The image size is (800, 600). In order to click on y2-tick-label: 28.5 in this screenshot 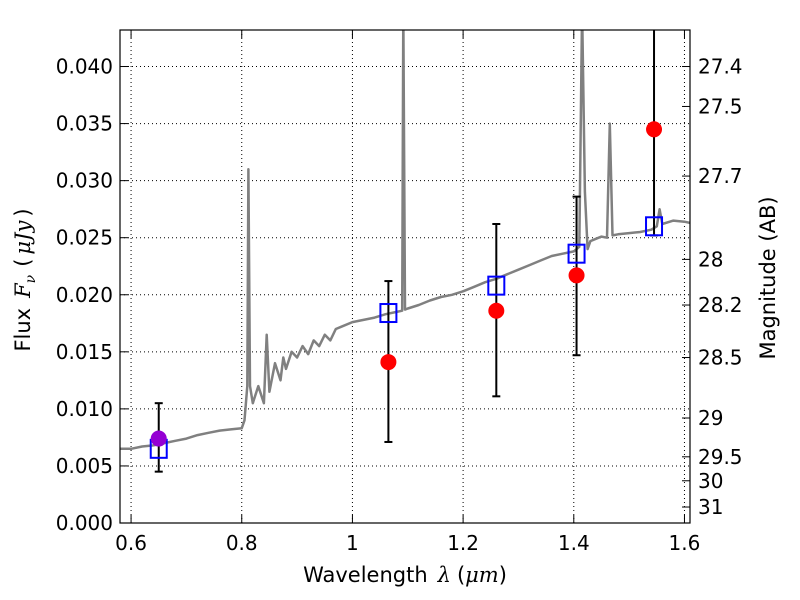, I will do `click(720, 358)`.